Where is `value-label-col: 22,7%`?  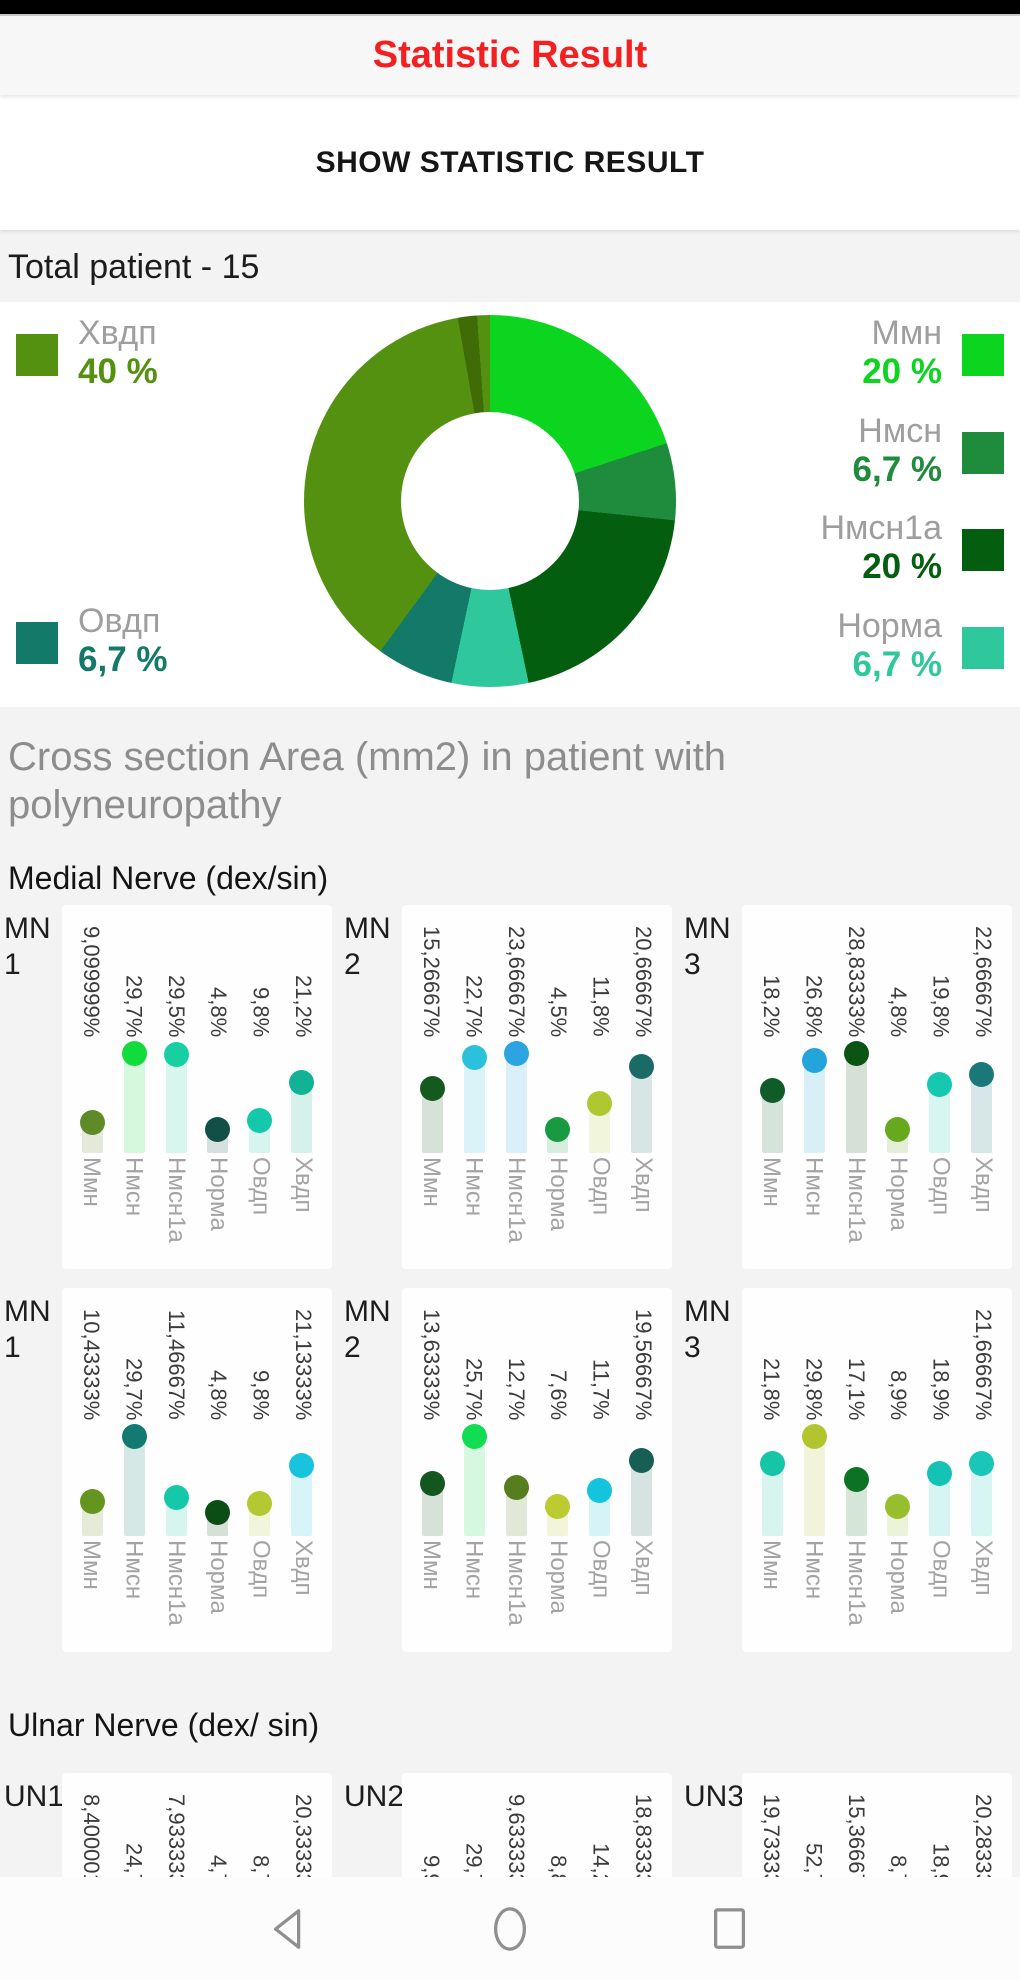
value-label-col: 22,7% is located at coordinates (473, 973).